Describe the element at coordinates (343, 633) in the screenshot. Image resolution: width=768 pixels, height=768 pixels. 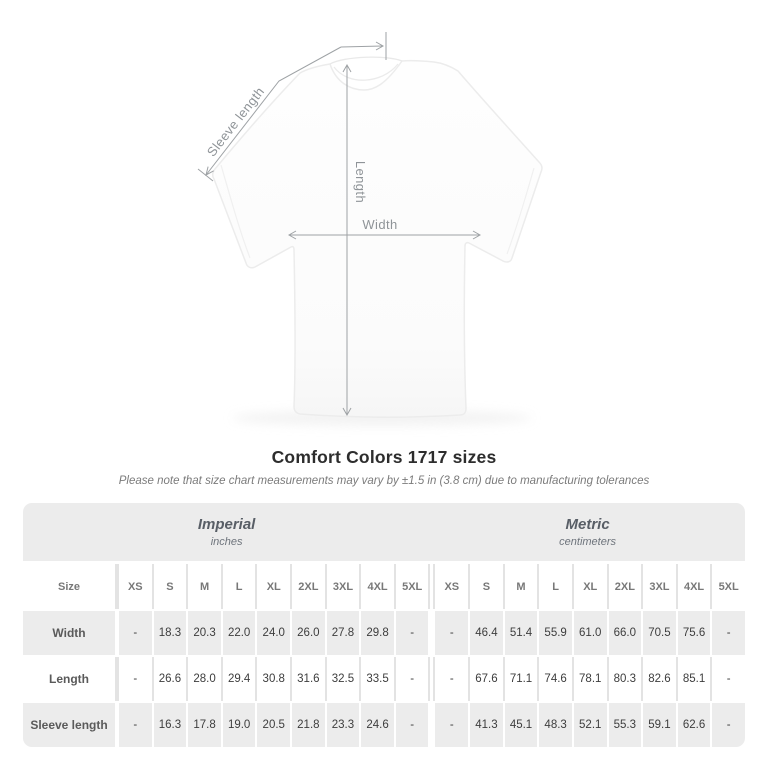
I see `value-cell: 27.8` at that location.